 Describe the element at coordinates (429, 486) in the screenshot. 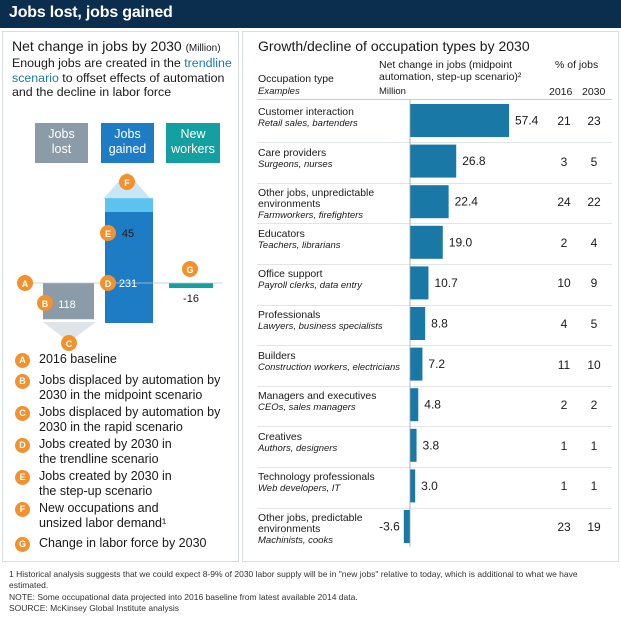

I see `bar-value-label: 3.0` at that location.